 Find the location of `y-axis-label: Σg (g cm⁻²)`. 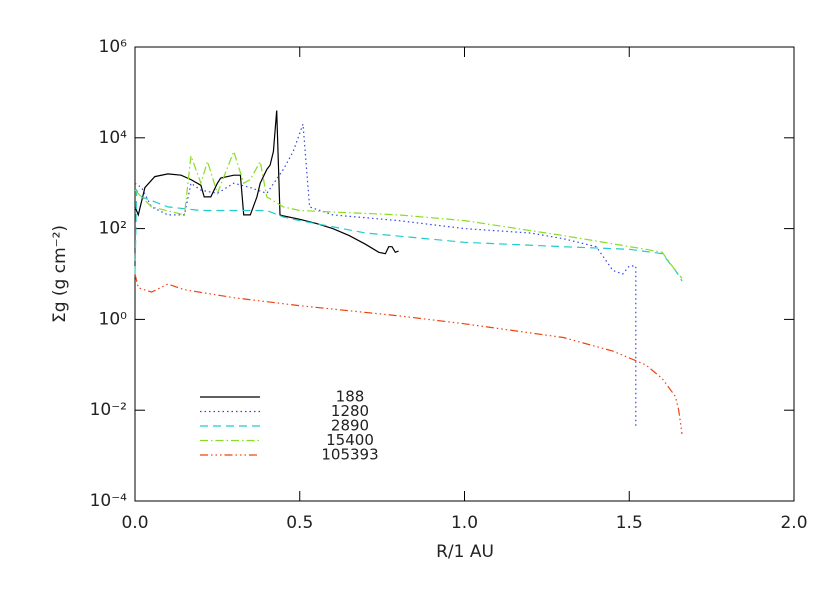

y-axis-label: Σg (g cm⁻²) is located at coordinates (60, 274).